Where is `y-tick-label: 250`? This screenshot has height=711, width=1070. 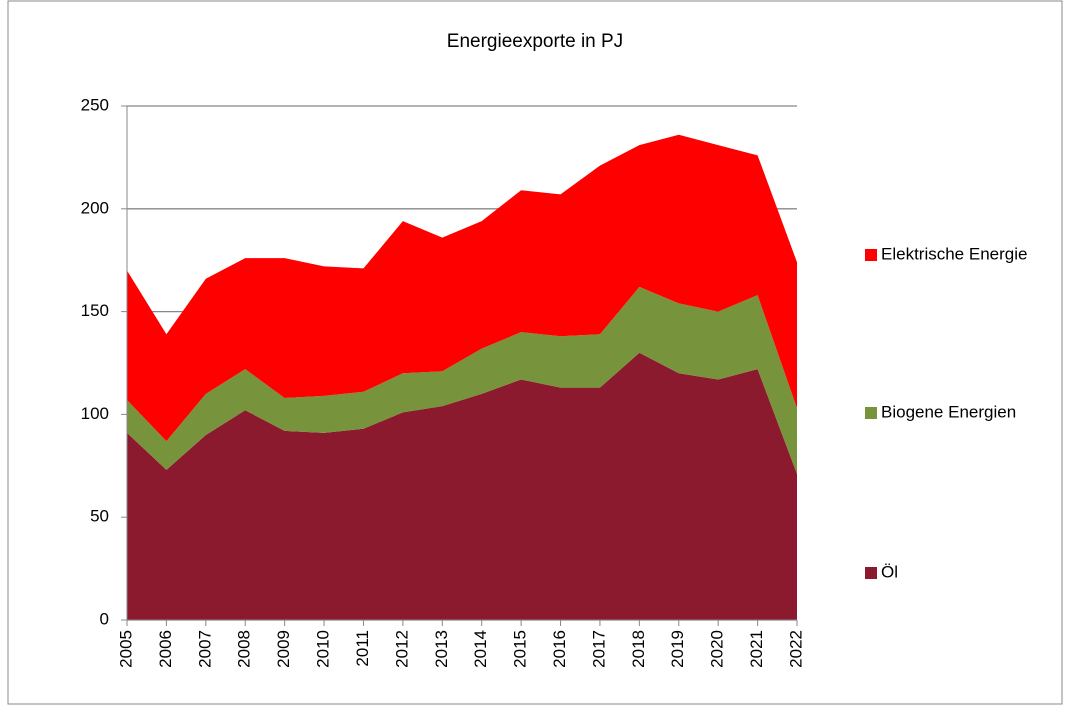 y-tick-label: 250 is located at coordinates (95, 104).